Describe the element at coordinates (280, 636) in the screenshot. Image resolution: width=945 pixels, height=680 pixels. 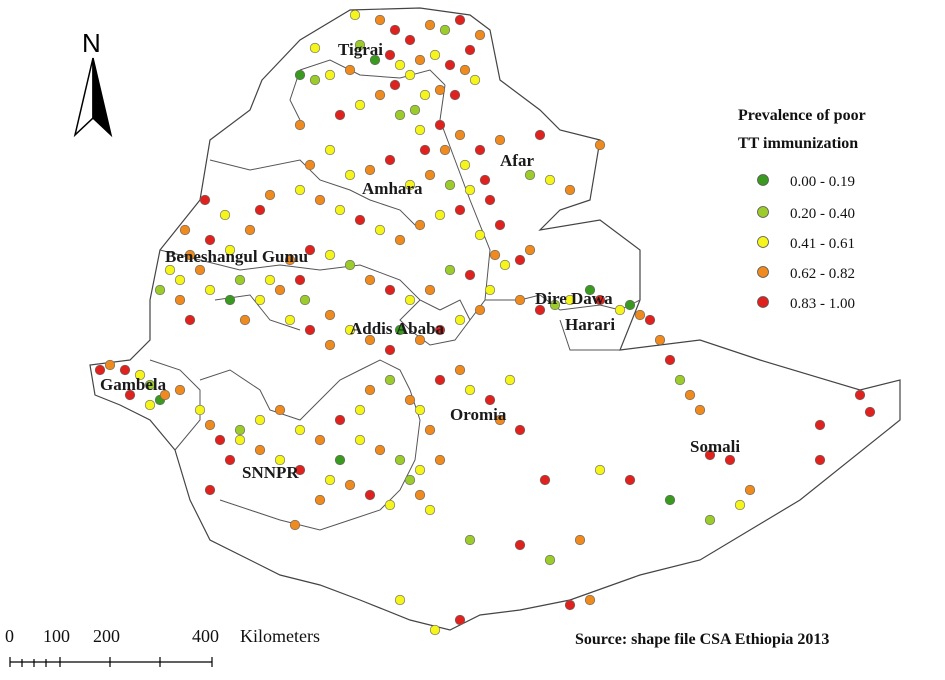
I see `scale-unit: Kilometers` at that location.